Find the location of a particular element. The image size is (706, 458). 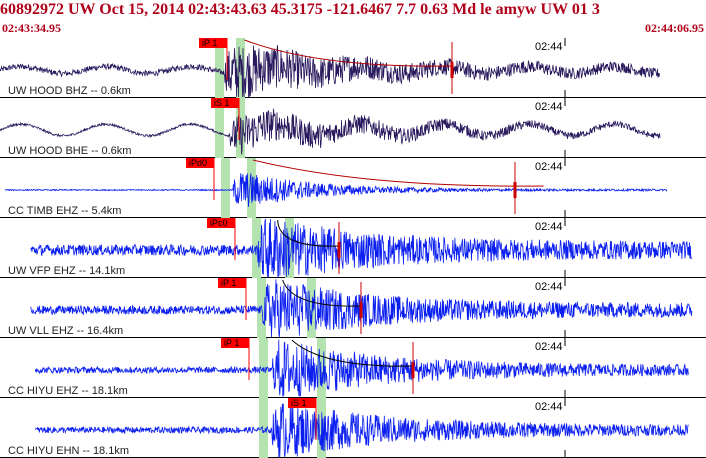

trace-panel: 02:44 iP 1 CC HIYU EHZ -- 18.1km is located at coordinates (353, 368).